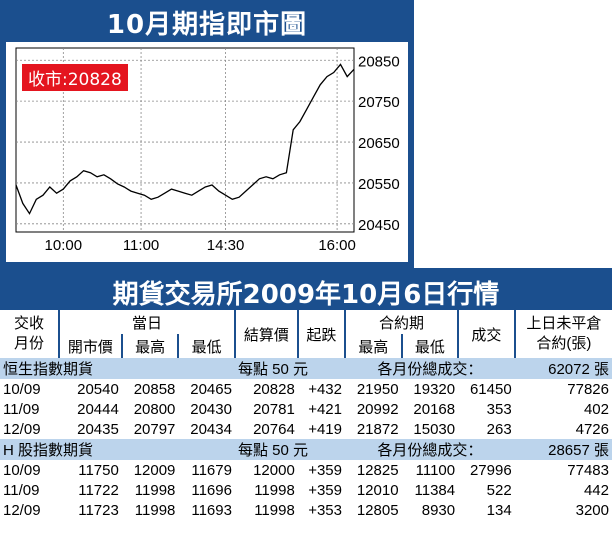 The image size is (612, 535). I want to click on section-name: 恒生指數期貨, so click(117, 368).